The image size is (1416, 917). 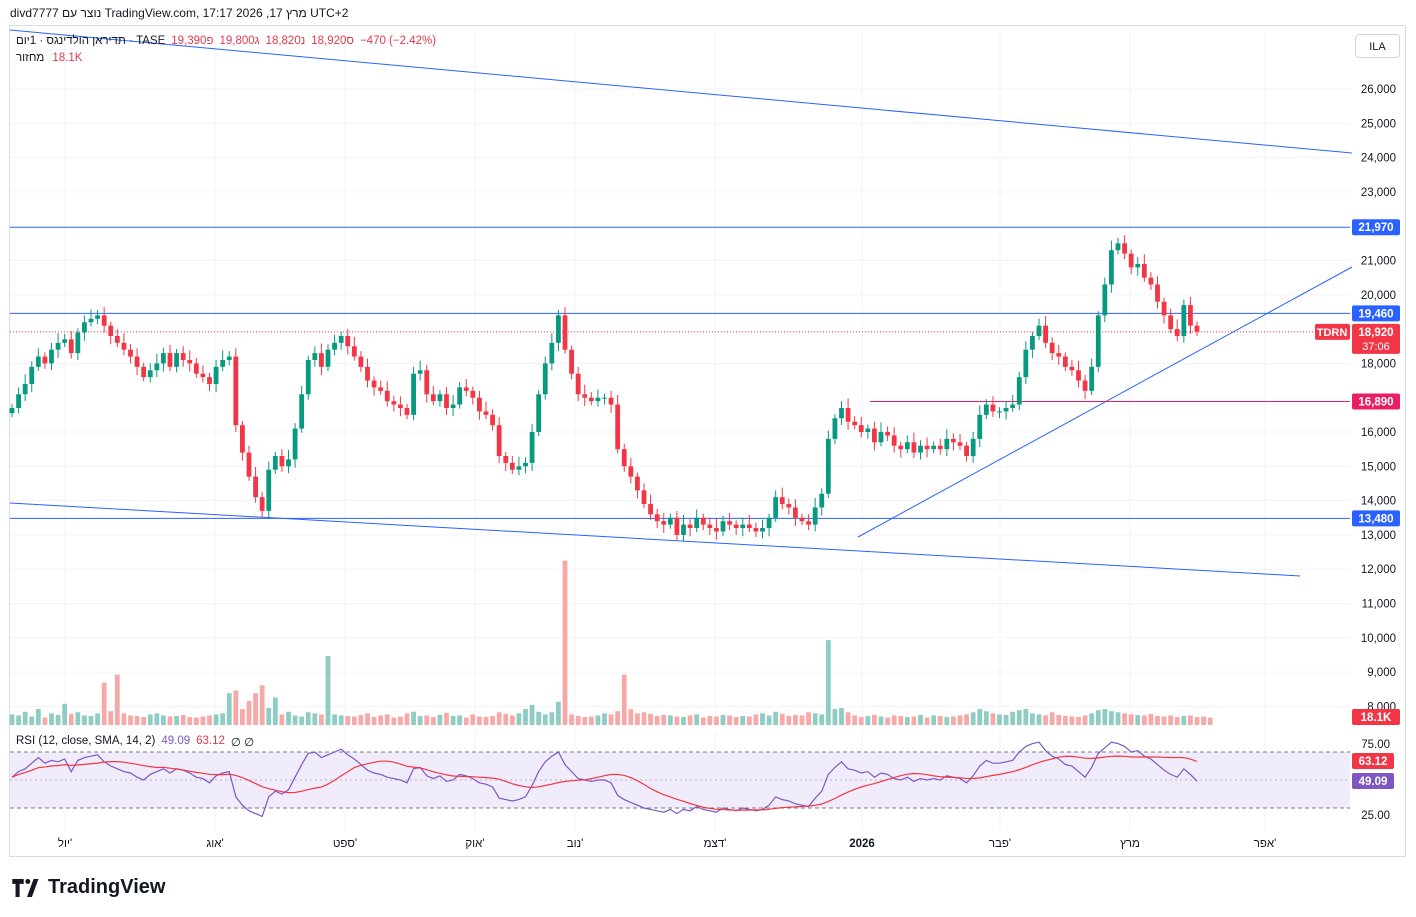 What do you see at coordinates (30, 58) in the screenshot?
I see `volume-label: מחזור` at bounding box center [30, 58].